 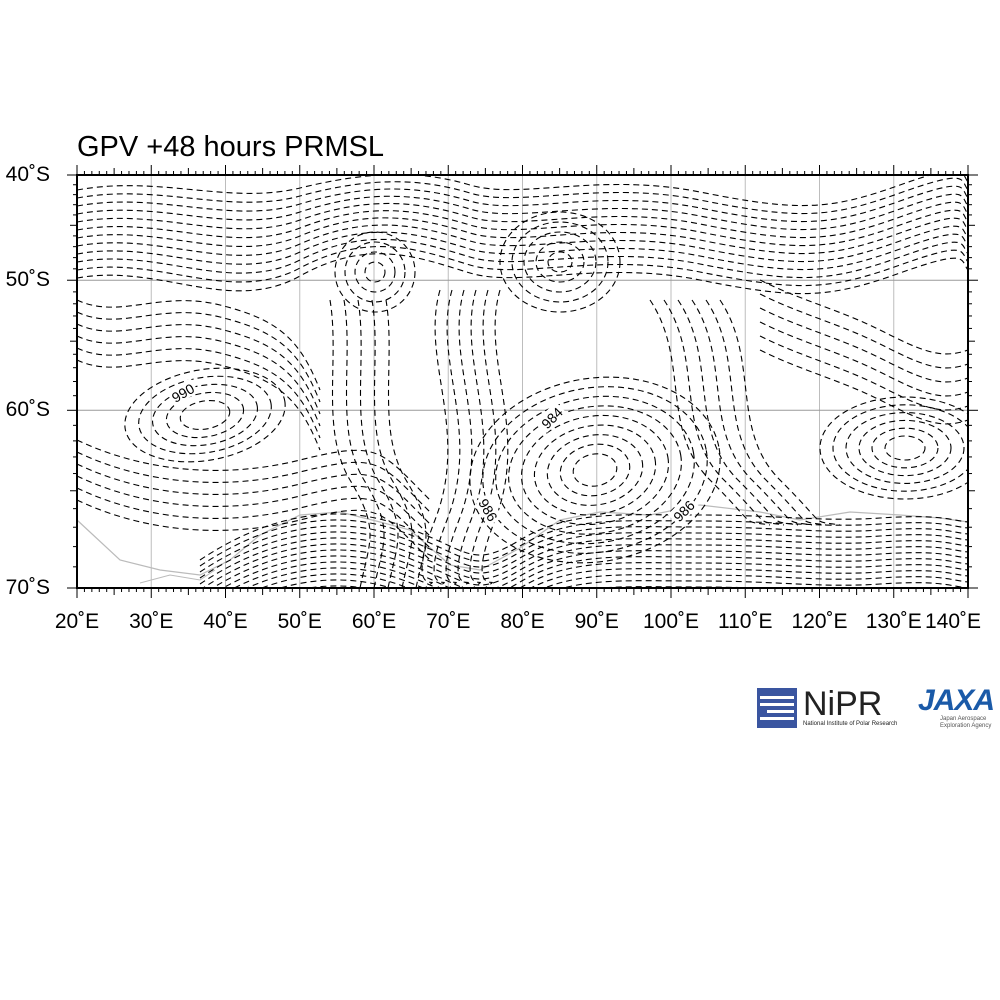 What do you see at coordinates (151, 621) in the screenshot?
I see `lon-label: 30˚E` at bounding box center [151, 621].